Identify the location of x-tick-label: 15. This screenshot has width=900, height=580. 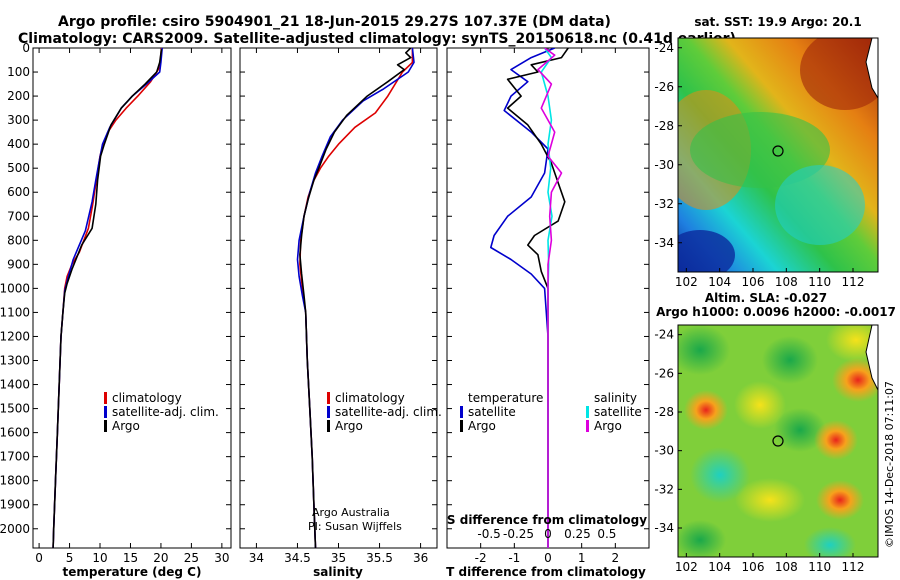
(130, 558).